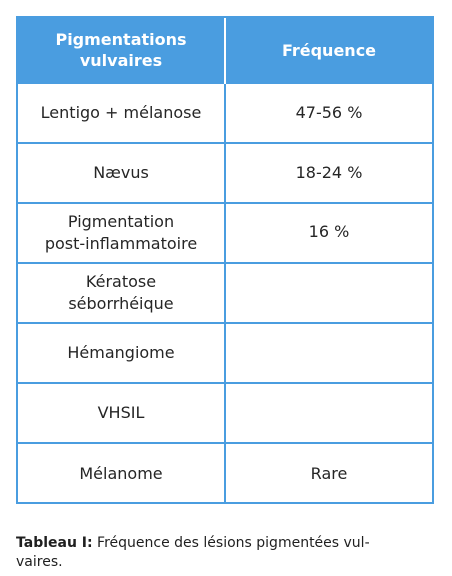 The width and height of the screenshot is (452, 576). I want to click on table-row: Kératose séborrhéique, so click(225, 292).